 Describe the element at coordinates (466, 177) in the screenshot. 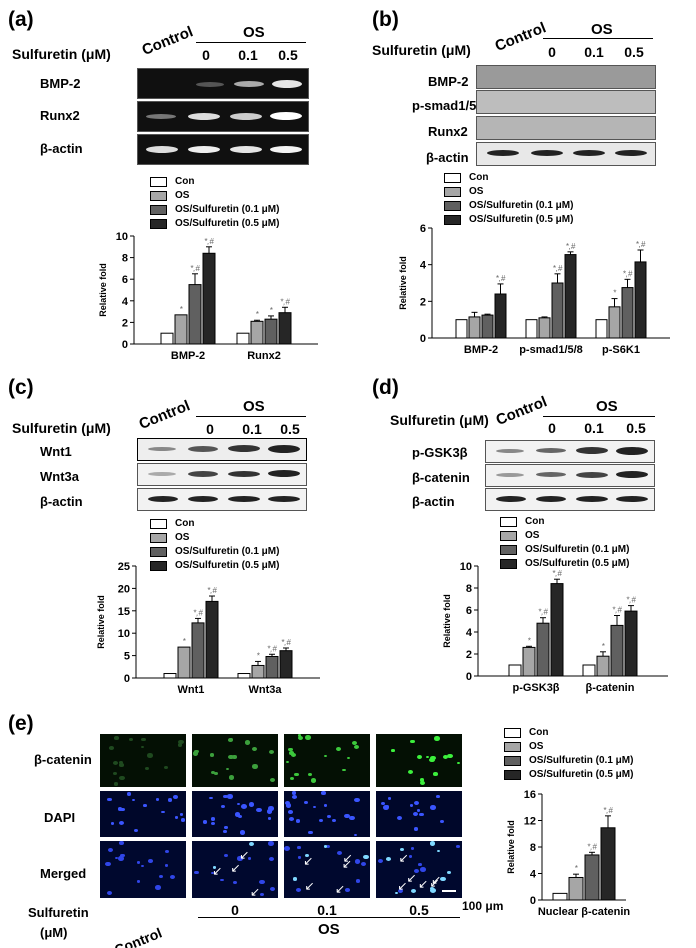

I see `legend-b-0: Con` at that location.